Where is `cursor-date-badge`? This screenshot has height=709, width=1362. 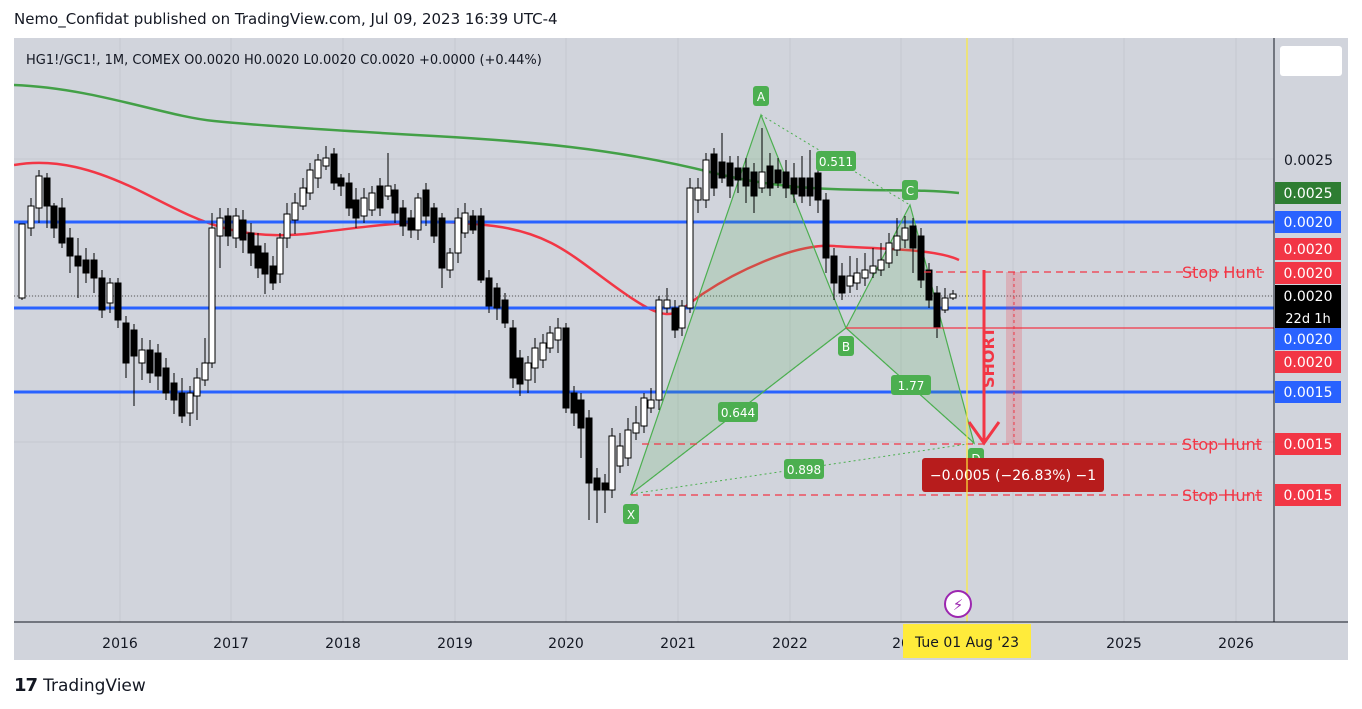 cursor-date-badge is located at coordinates (967, 641).